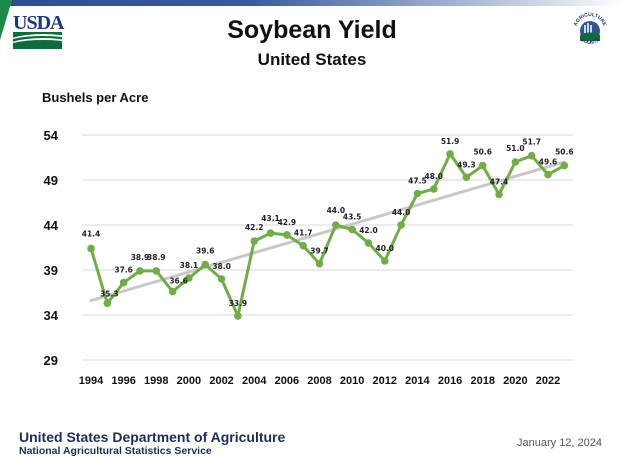 This screenshot has height=468, width=624. What do you see at coordinates (401, 225) in the screenshot?
I see `data-point-2013` at bounding box center [401, 225].